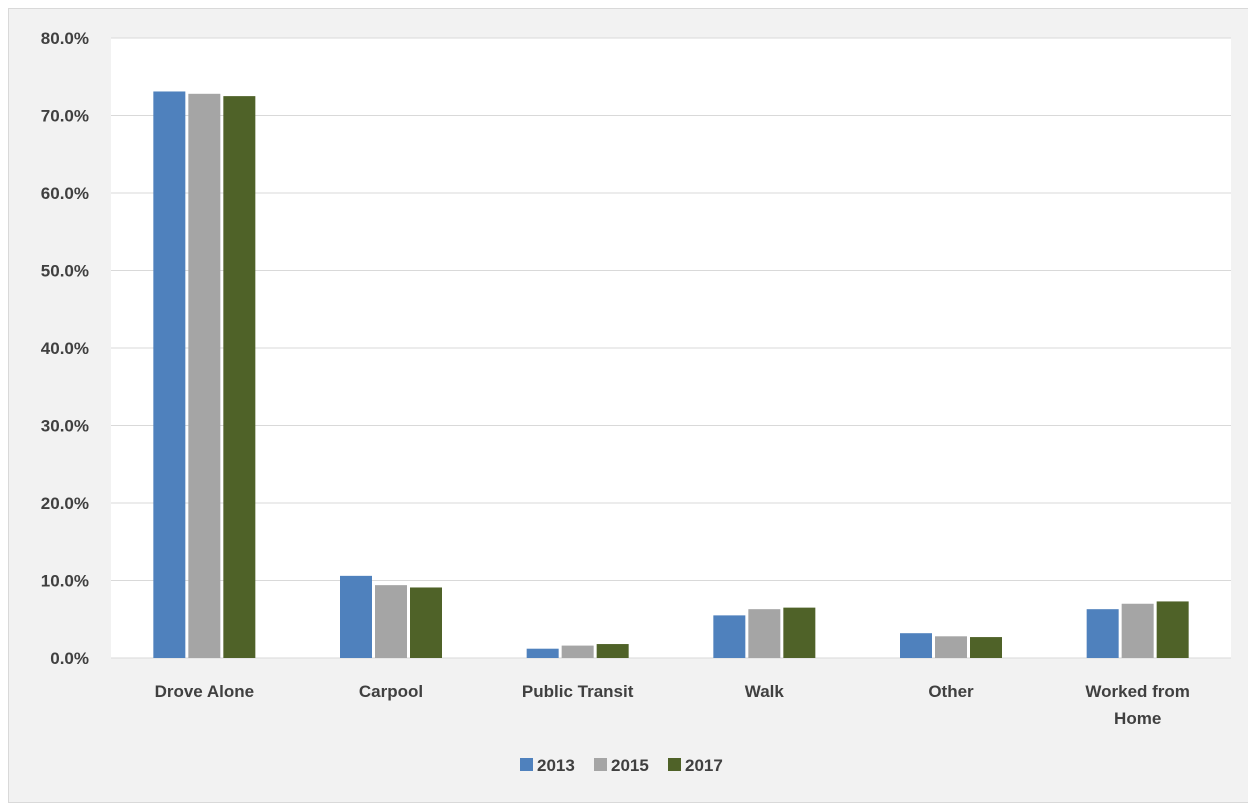 The image size is (1248, 804). What do you see at coordinates (986, 647) in the screenshot?
I see `bar-2017-other` at bounding box center [986, 647].